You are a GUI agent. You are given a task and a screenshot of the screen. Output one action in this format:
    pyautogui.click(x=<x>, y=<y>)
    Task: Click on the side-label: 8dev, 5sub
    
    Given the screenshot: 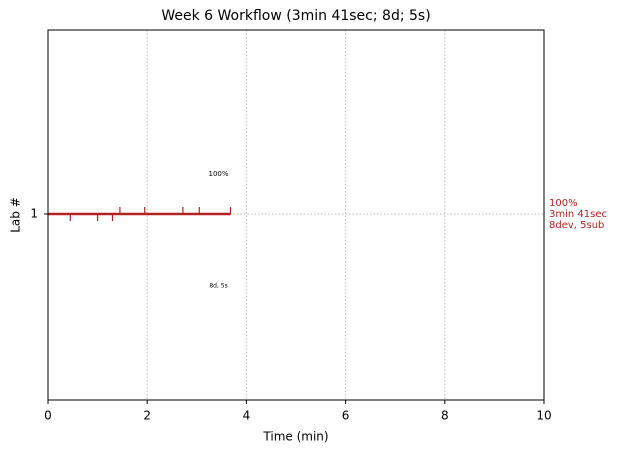 What is the action you would take?
    pyautogui.click(x=576, y=225)
    